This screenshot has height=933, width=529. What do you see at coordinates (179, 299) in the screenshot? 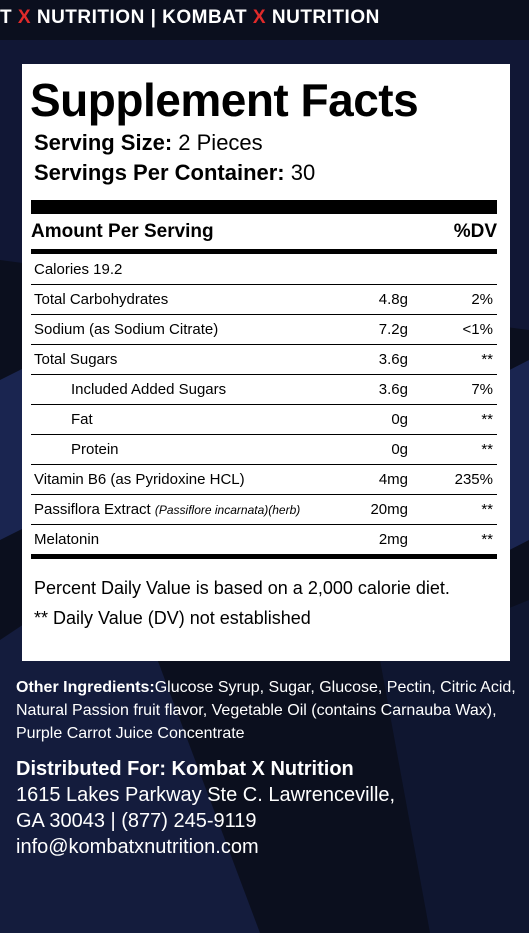
I see `nutrient-name: Total Carbohydrates` at bounding box center [179, 299].